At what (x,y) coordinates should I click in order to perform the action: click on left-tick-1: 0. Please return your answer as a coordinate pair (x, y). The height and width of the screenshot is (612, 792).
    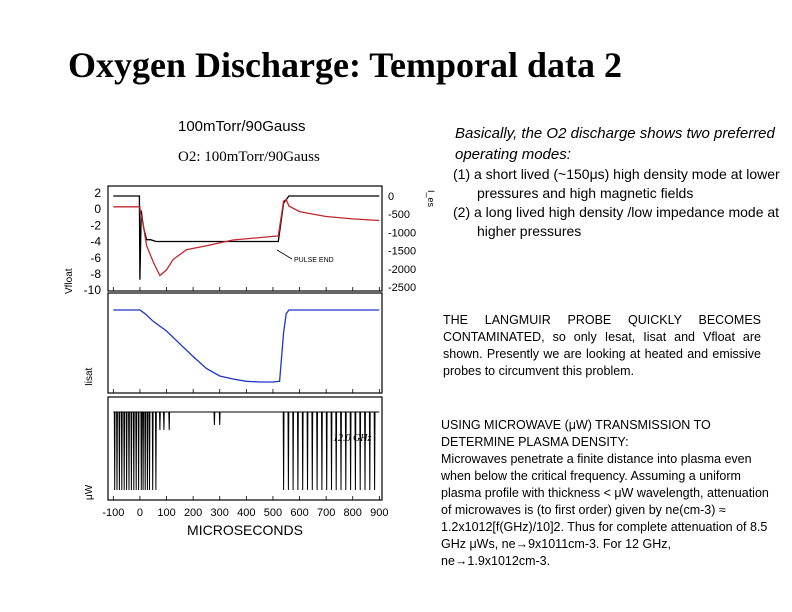
    Looking at the image, I should click on (97, 209).